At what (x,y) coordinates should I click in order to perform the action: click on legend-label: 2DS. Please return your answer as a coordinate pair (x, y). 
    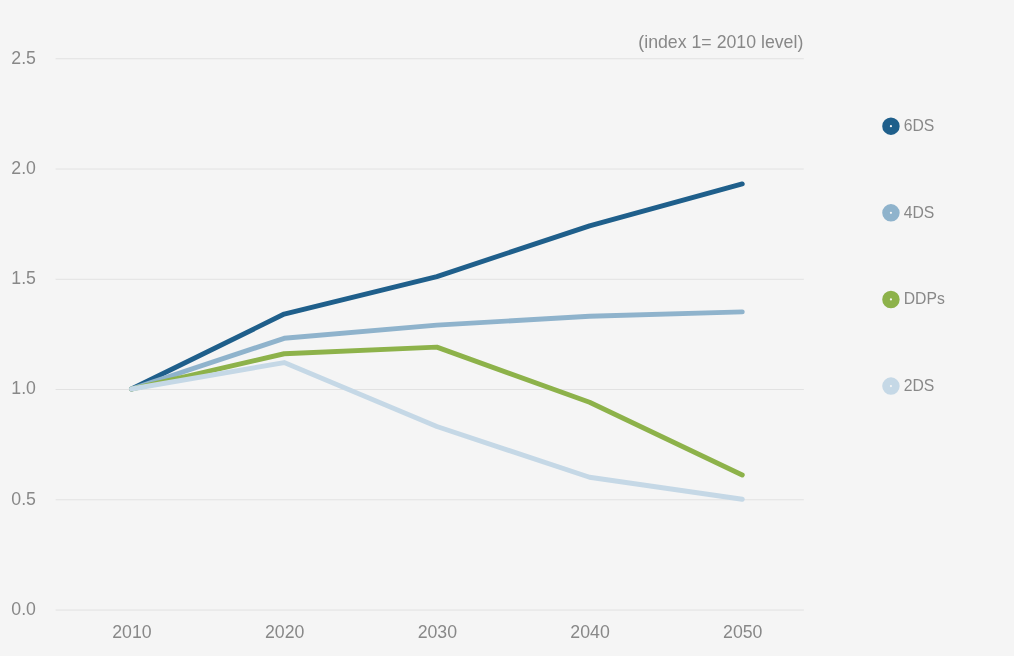
    Looking at the image, I should click on (919, 386).